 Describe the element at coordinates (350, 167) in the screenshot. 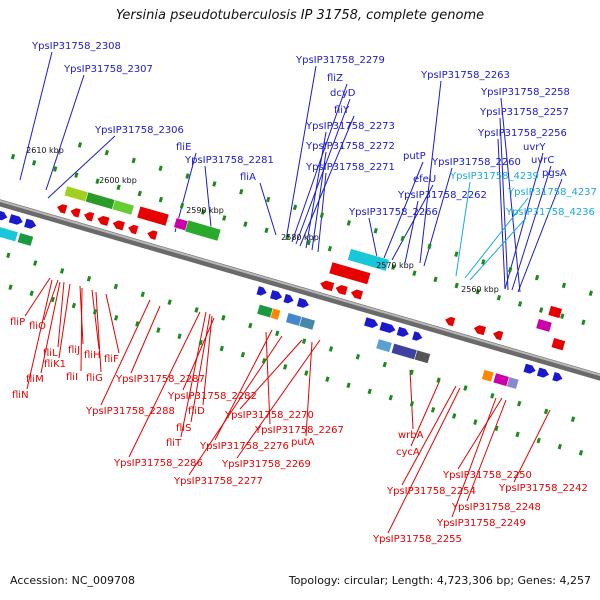

I see `forward-gene-label: YpsIP31758_2271` at that location.